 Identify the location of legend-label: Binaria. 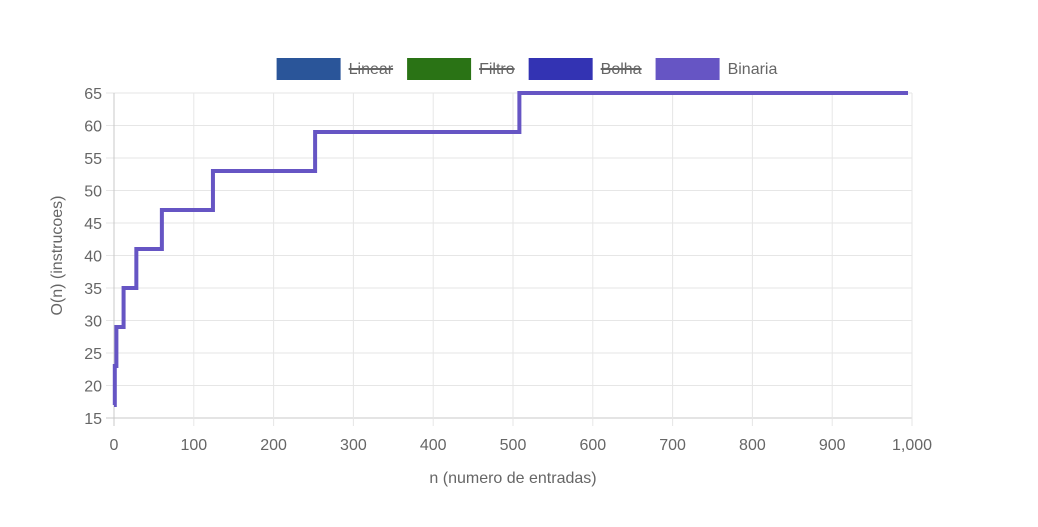
(753, 69).